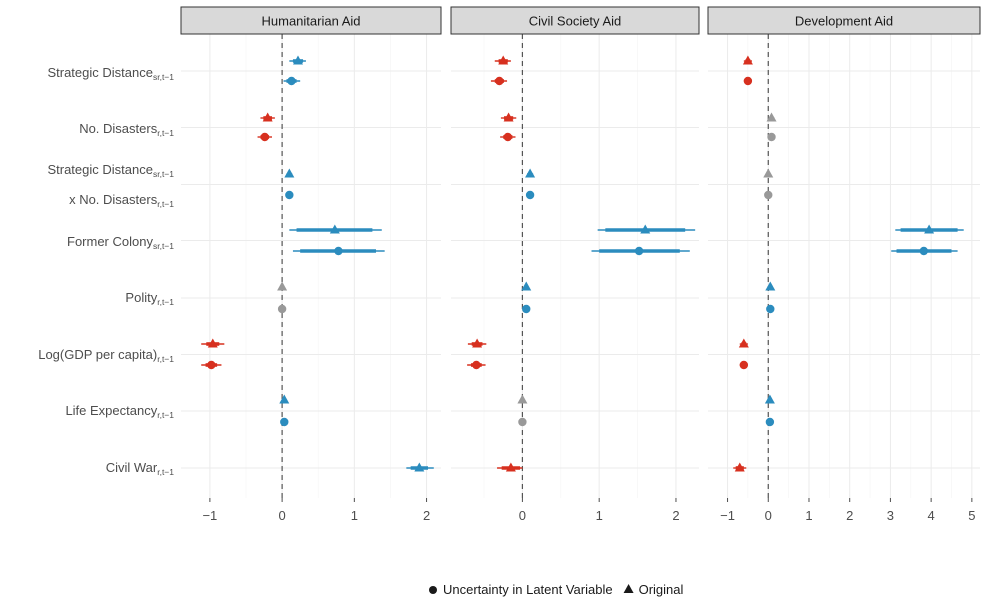  Describe the element at coordinates (661, 589) in the screenshot. I see `legend-label: Original` at that location.